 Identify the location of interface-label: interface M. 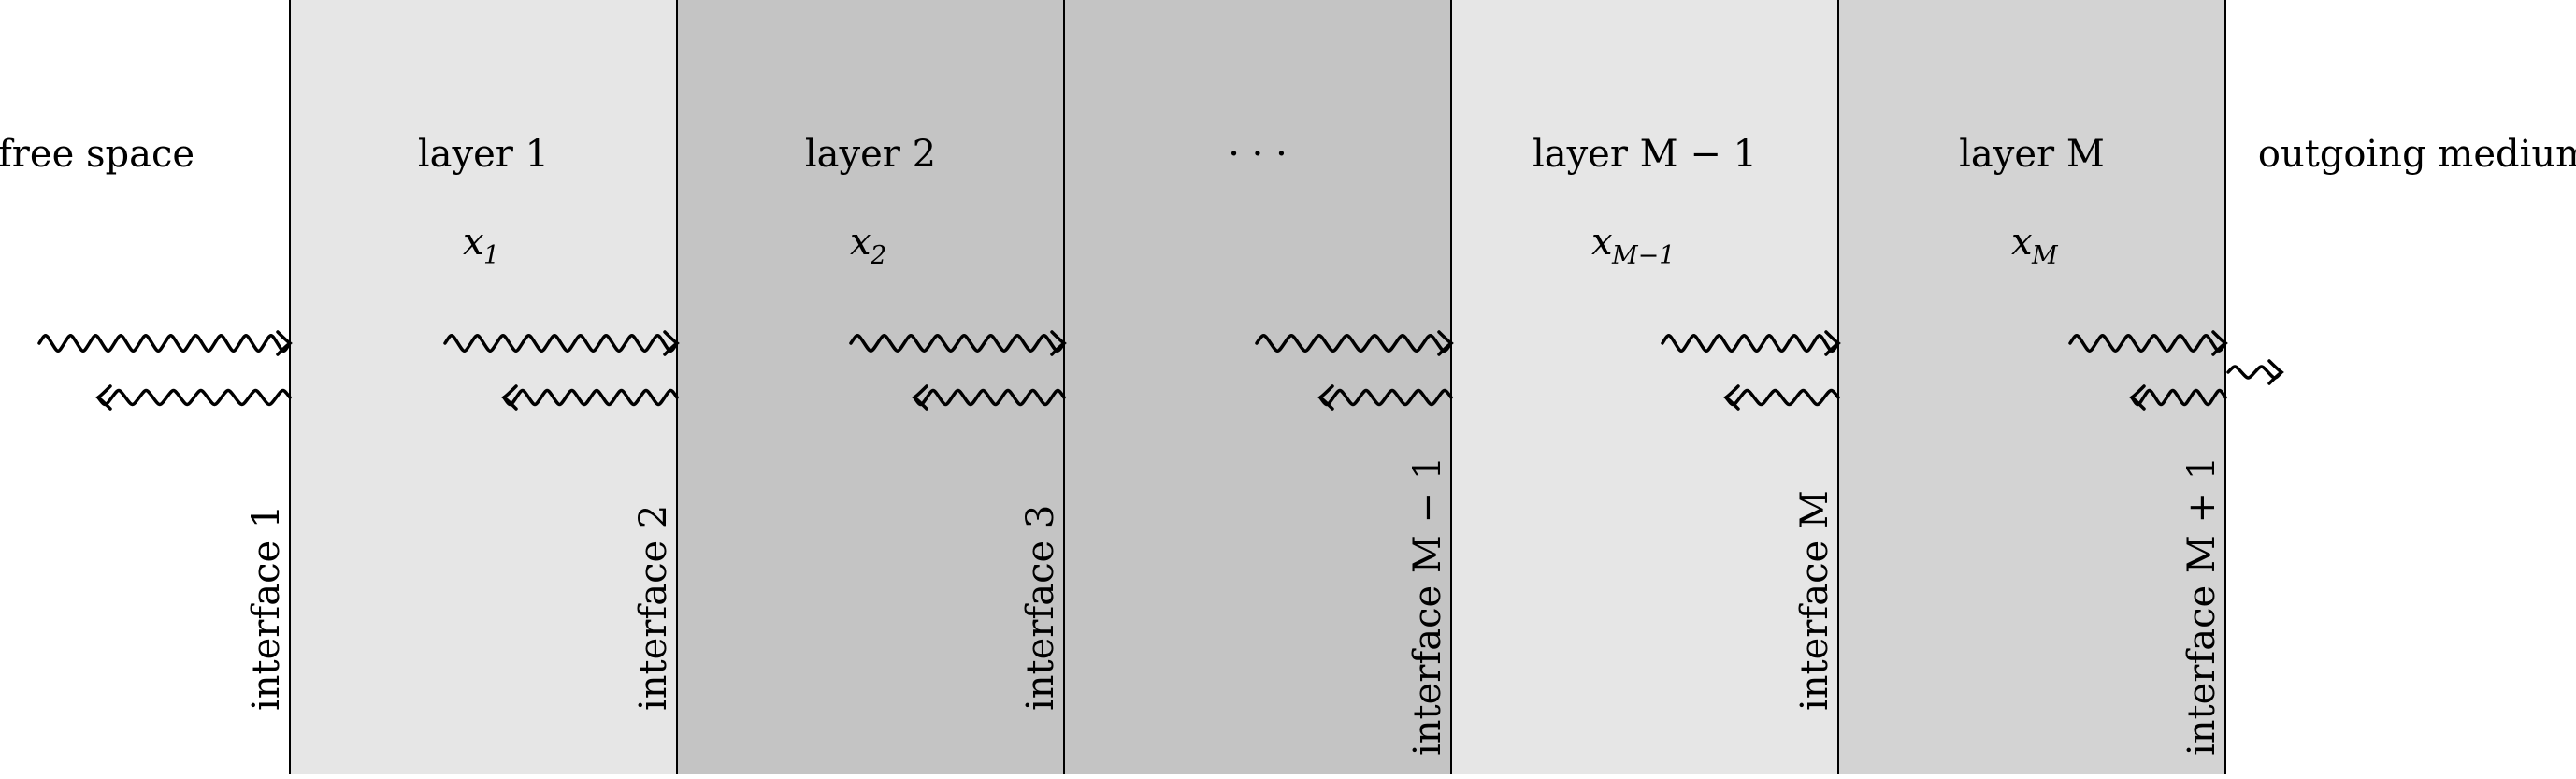
(1815, 600).